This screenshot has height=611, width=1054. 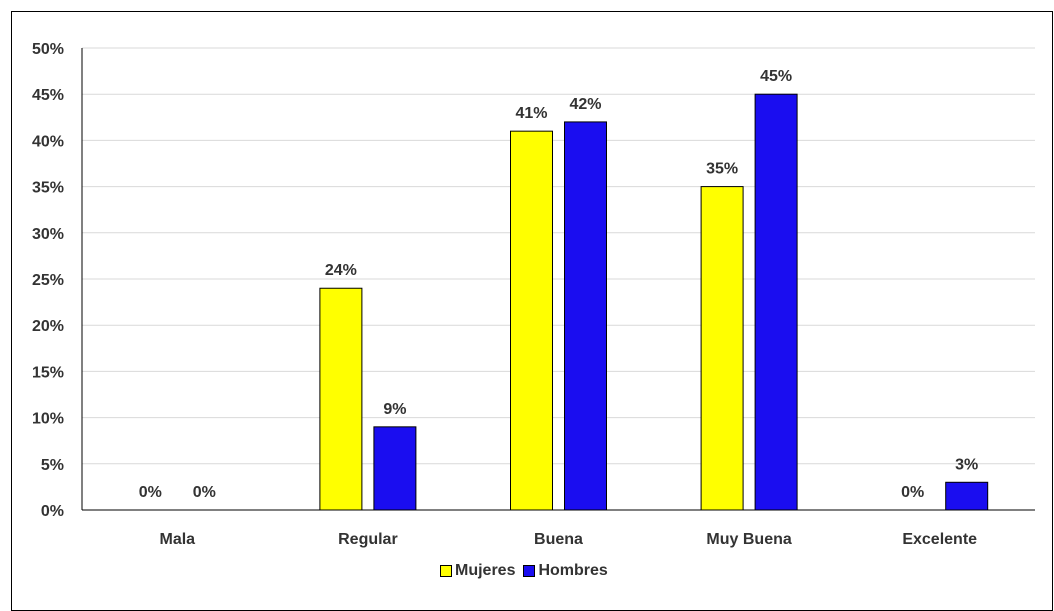 What do you see at coordinates (776, 302) in the screenshot?
I see `bar-hombres-muy-buena` at bounding box center [776, 302].